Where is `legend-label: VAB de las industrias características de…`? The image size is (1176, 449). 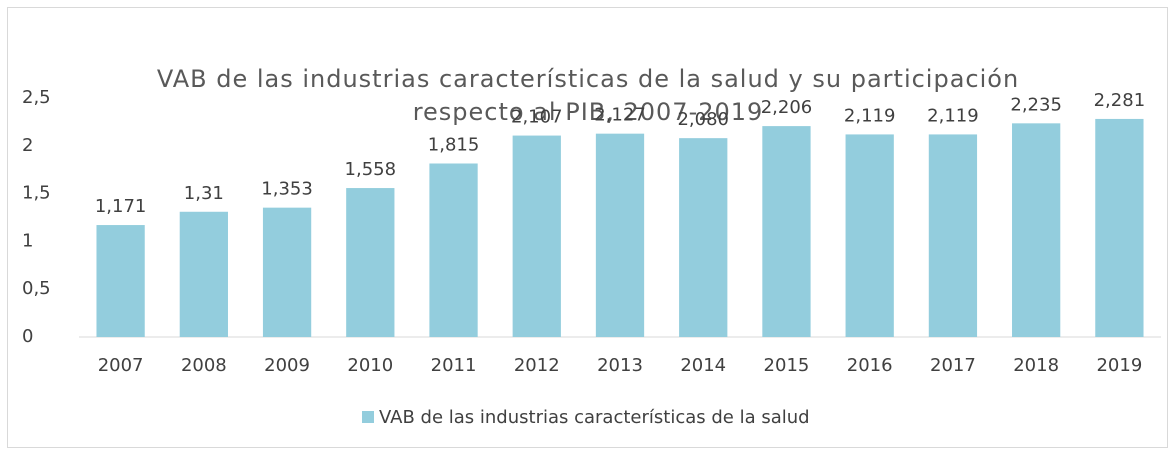 legend-label: VAB de las industrias características de… is located at coordinates (594, 417).